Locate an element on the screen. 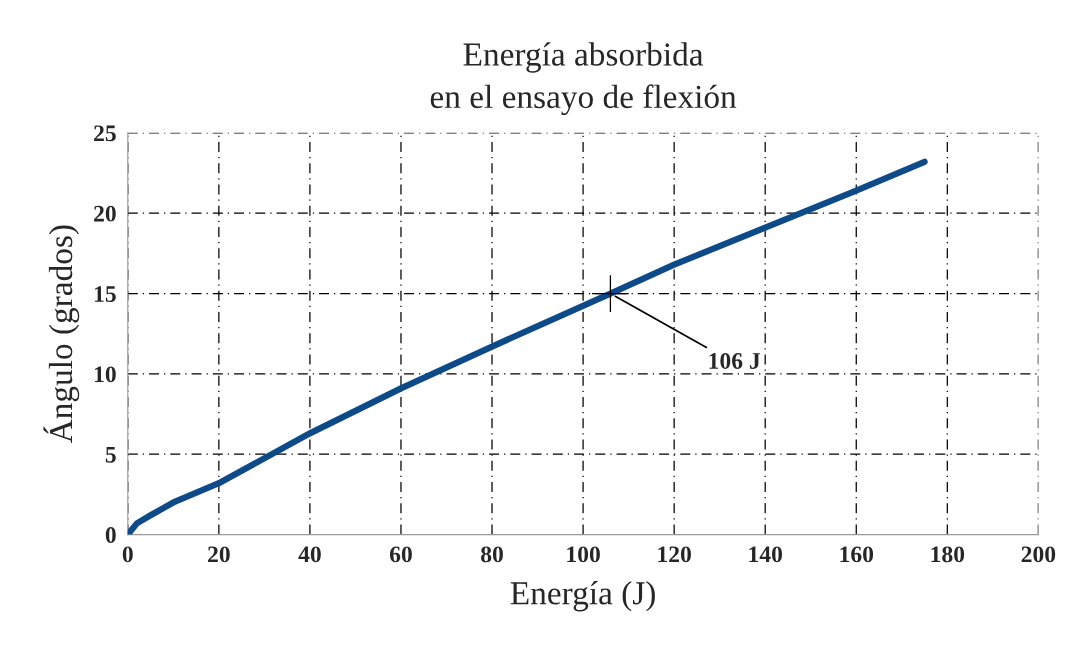  x-tick-label: 20 is located at coordinates (219, 554).